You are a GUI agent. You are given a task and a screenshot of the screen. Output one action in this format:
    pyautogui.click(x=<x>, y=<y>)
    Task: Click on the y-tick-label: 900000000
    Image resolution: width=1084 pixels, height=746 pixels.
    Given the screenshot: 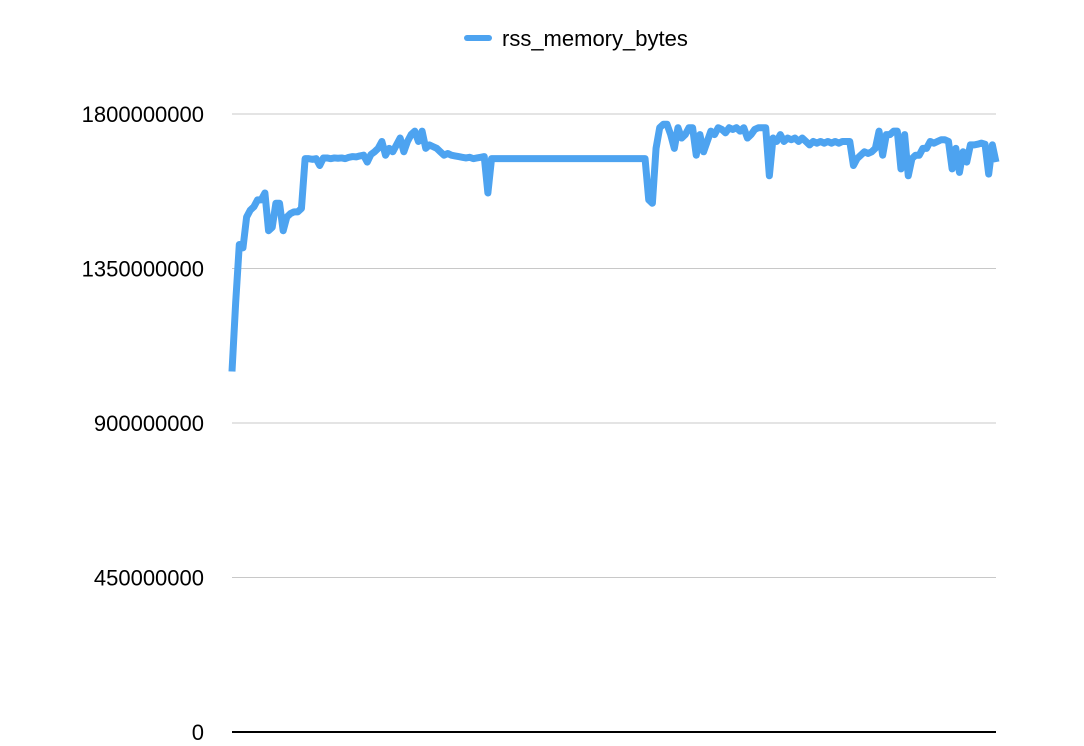 What is the action you would take?
    pyautogui.click(x=149, y=423)
    